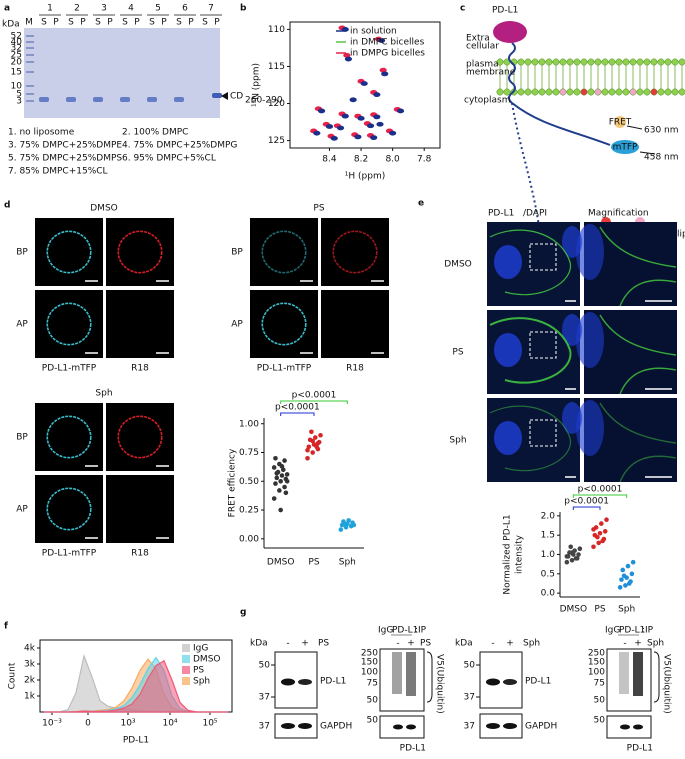  I want to click on y-axis-label: Normalized PD-L1, so click(508, 554).